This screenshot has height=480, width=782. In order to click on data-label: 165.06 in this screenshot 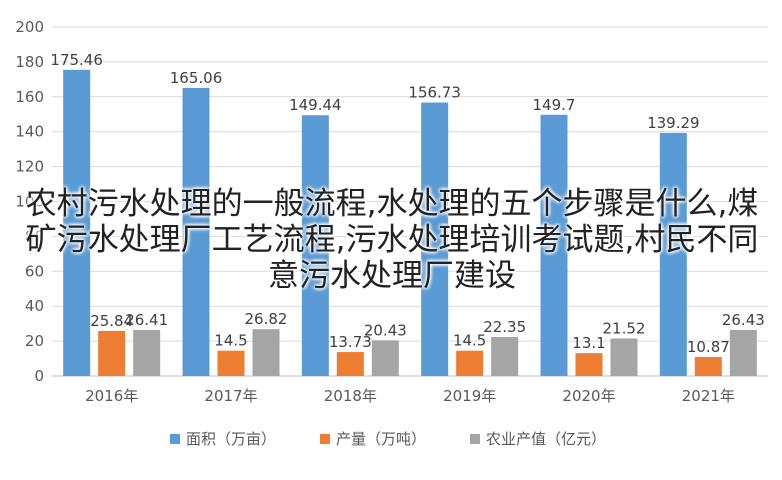, I will do `click(196, 78)`.